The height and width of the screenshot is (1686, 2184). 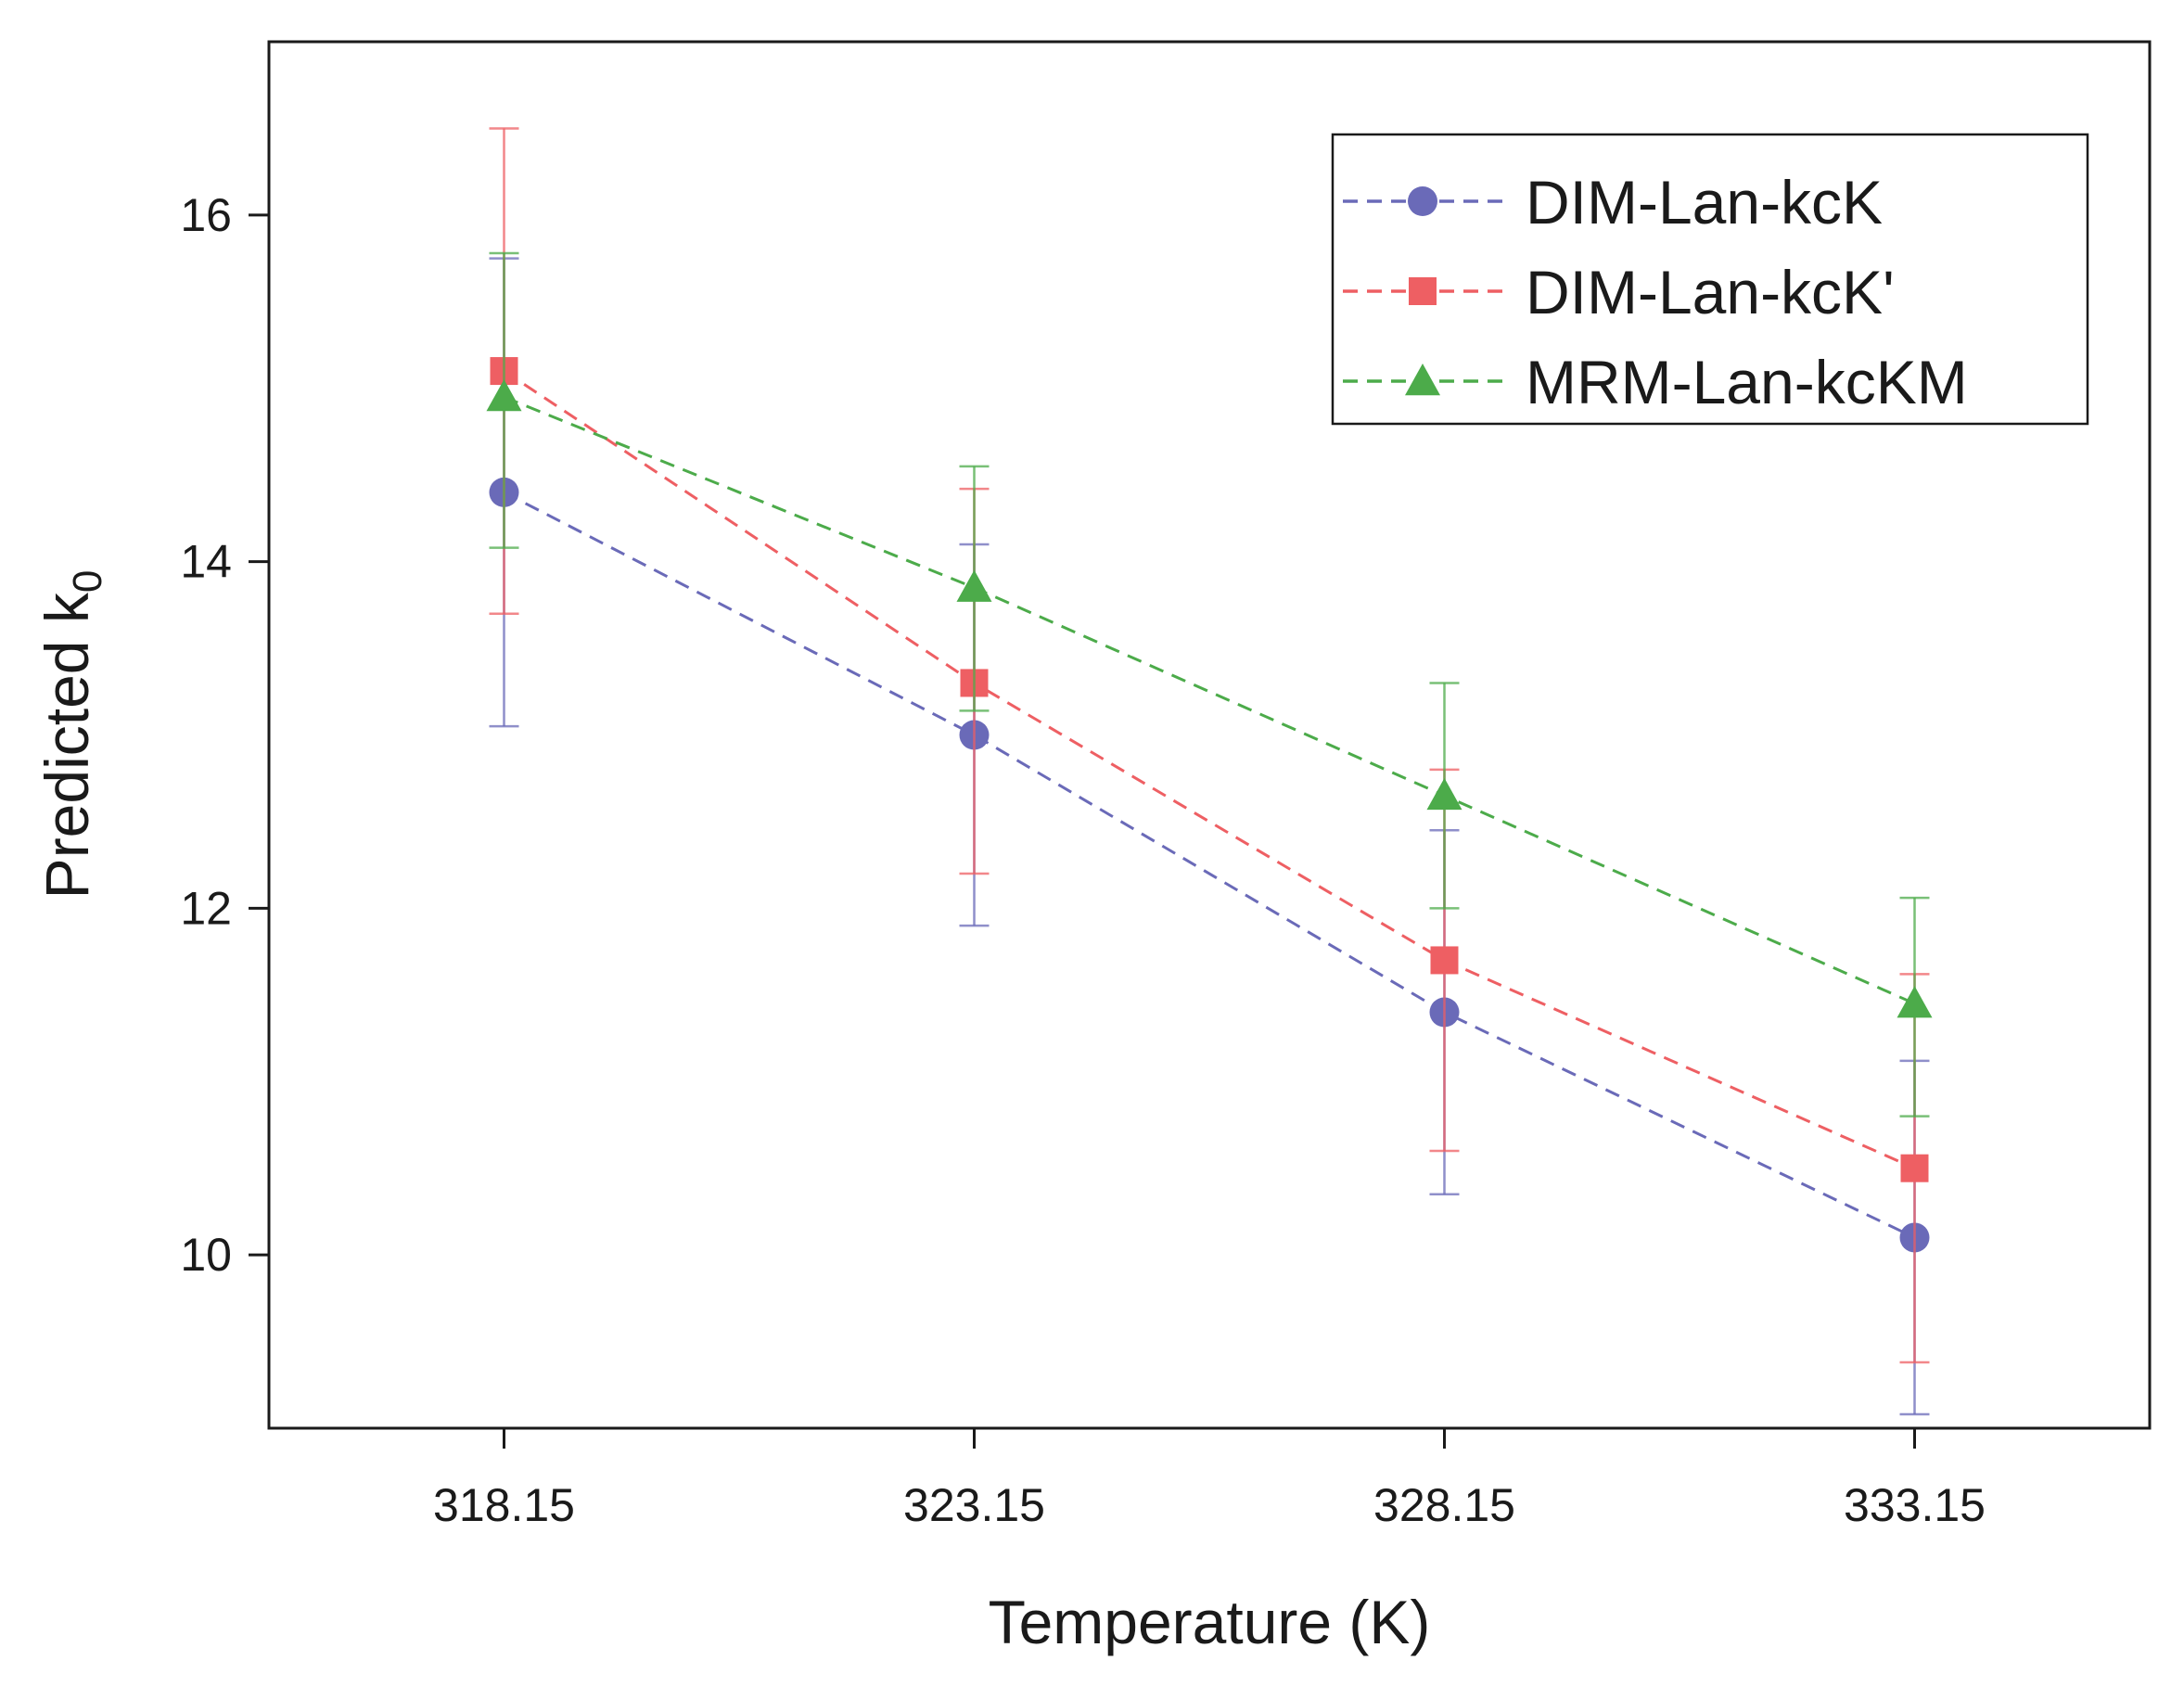 What do you see at coordinates (1915, 1505) in the screenshot?
I see `x-tick-label: 333.15` at bounding box center [1915, 1505].